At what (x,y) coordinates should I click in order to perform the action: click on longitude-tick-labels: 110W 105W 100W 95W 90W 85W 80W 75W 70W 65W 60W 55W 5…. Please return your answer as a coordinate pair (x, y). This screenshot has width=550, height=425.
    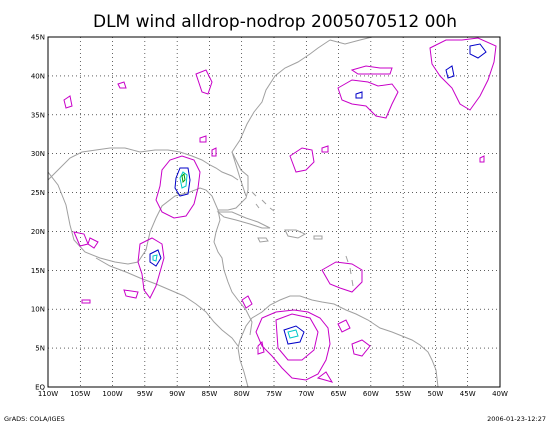
    Looking at the image, I should click on (273, 394).